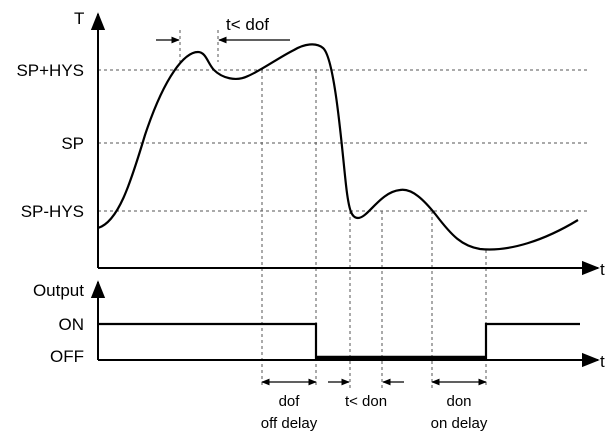  I want to click on time-axis-top-label: t, so click(602, 269).